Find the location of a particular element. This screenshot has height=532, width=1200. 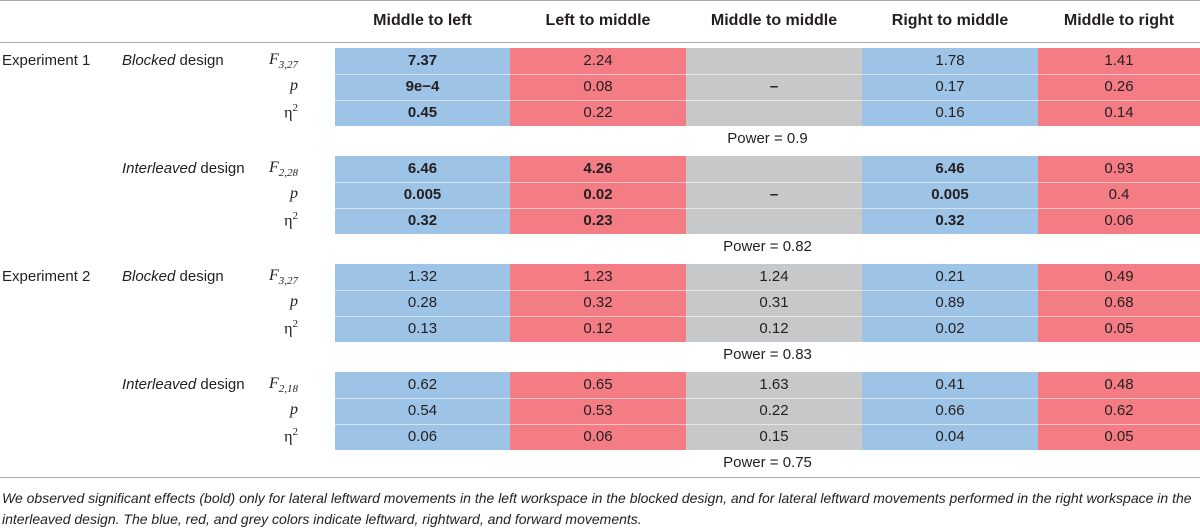

table-cell-value: 0.08 is located at coordinates (598, 86).